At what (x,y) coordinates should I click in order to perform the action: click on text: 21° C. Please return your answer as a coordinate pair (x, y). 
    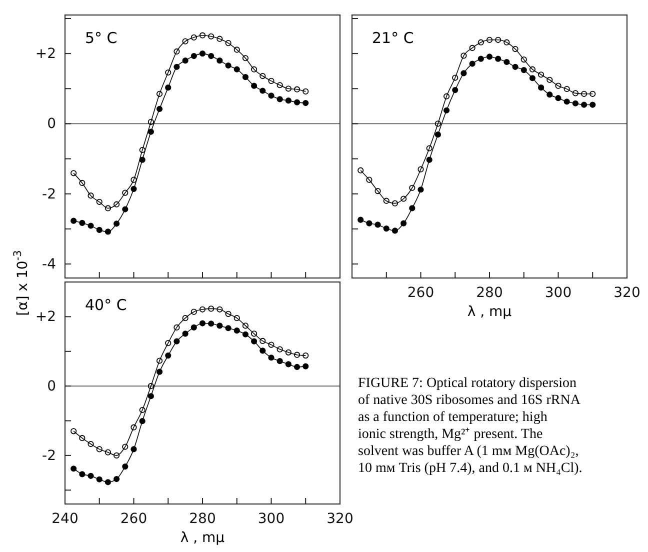
    Looking at the image, I should click on (393, 38).